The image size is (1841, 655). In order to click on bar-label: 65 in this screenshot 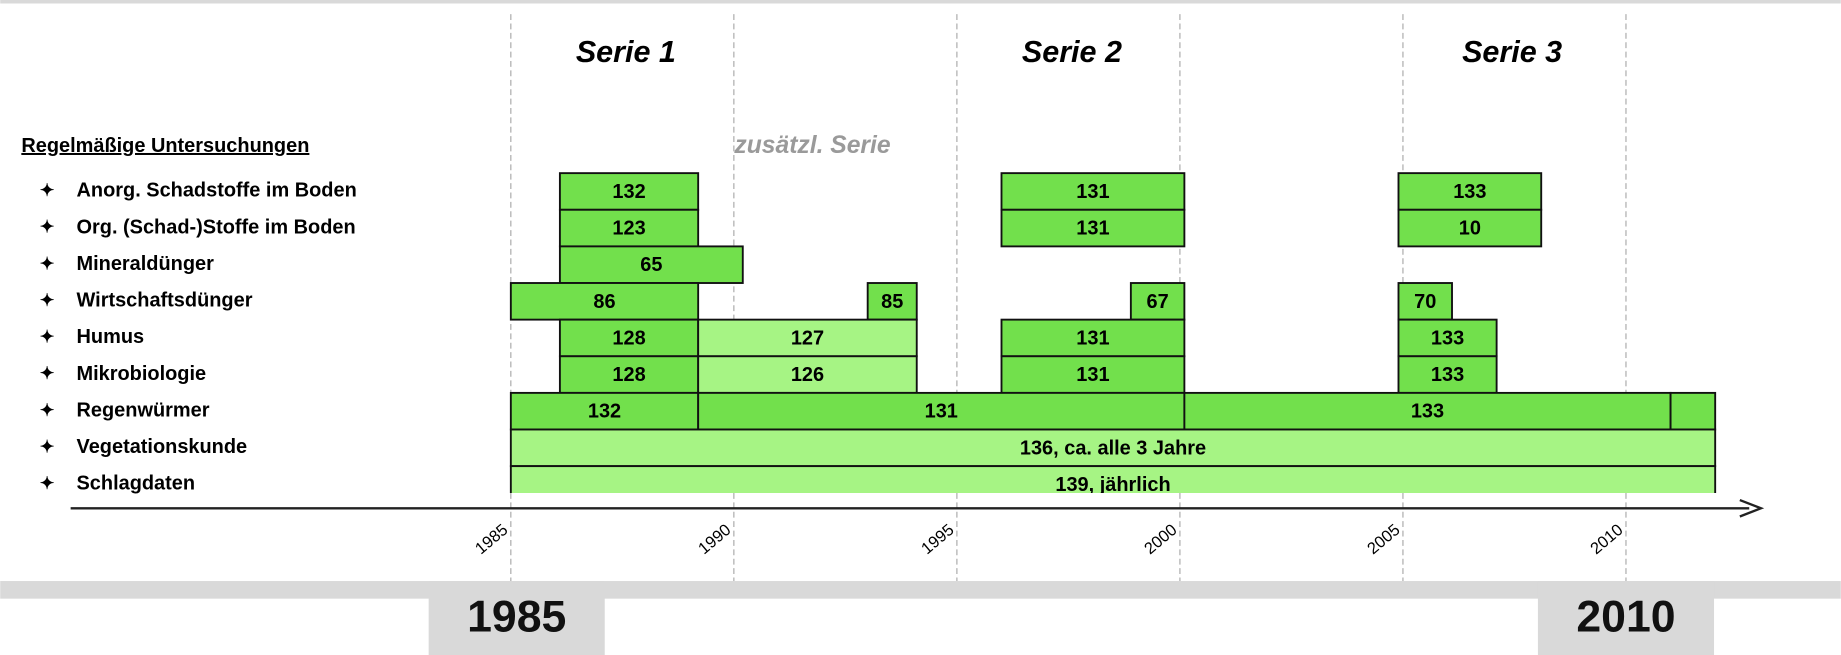, I will do `click(651, 265)`.